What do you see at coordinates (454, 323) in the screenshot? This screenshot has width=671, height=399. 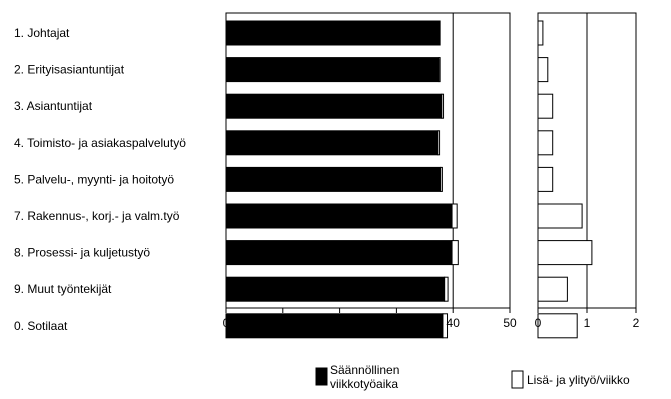 I see `x-tick-label: 40` at bounding box center [454, 323].